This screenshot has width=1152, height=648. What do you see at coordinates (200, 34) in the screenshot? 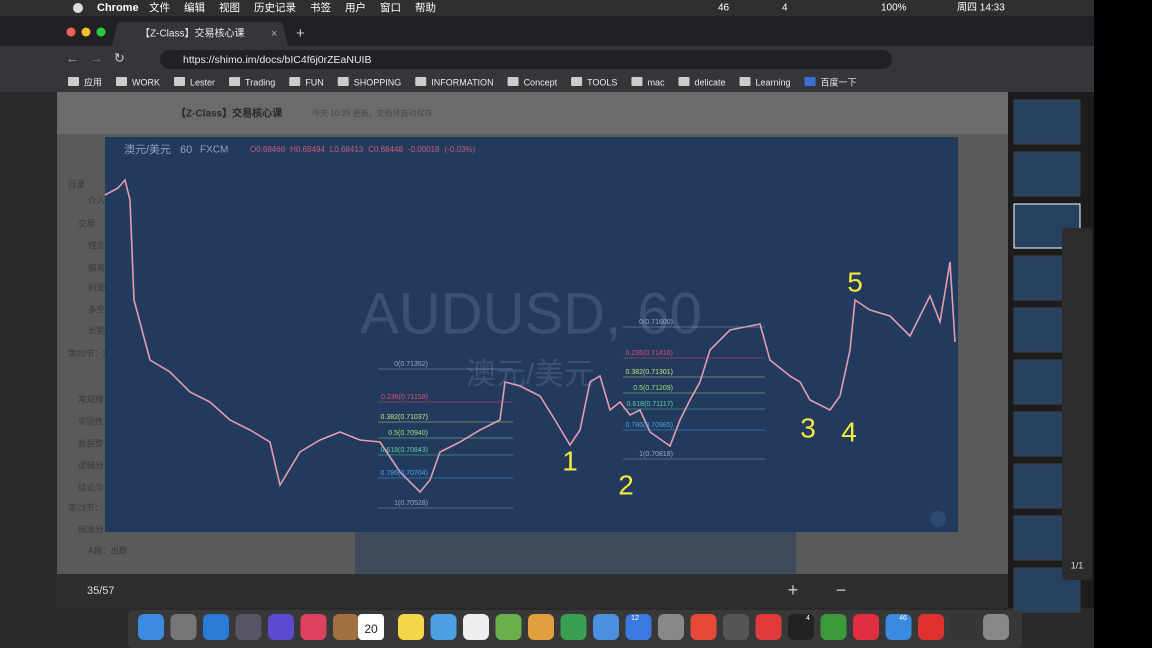
I see `active-tab` at bounding box center [200, 34].